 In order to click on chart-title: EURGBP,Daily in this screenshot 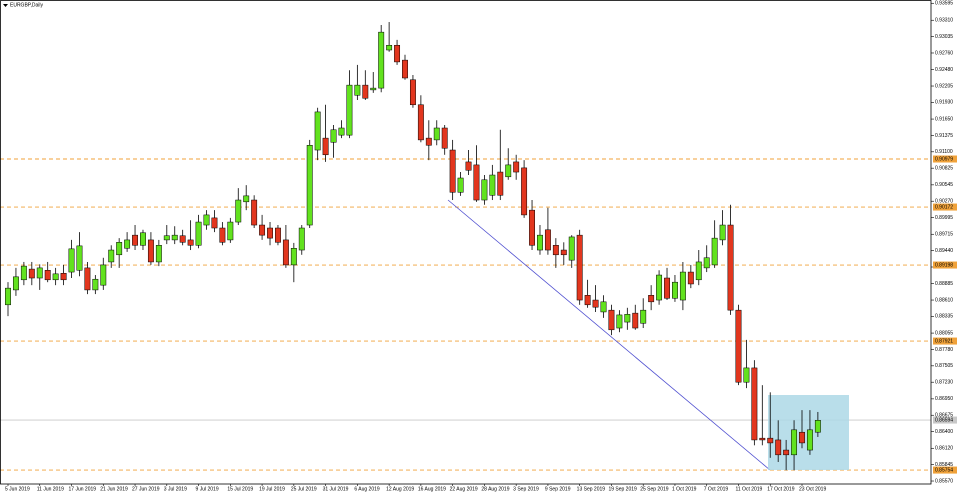, I will do `click(26, 5)`.